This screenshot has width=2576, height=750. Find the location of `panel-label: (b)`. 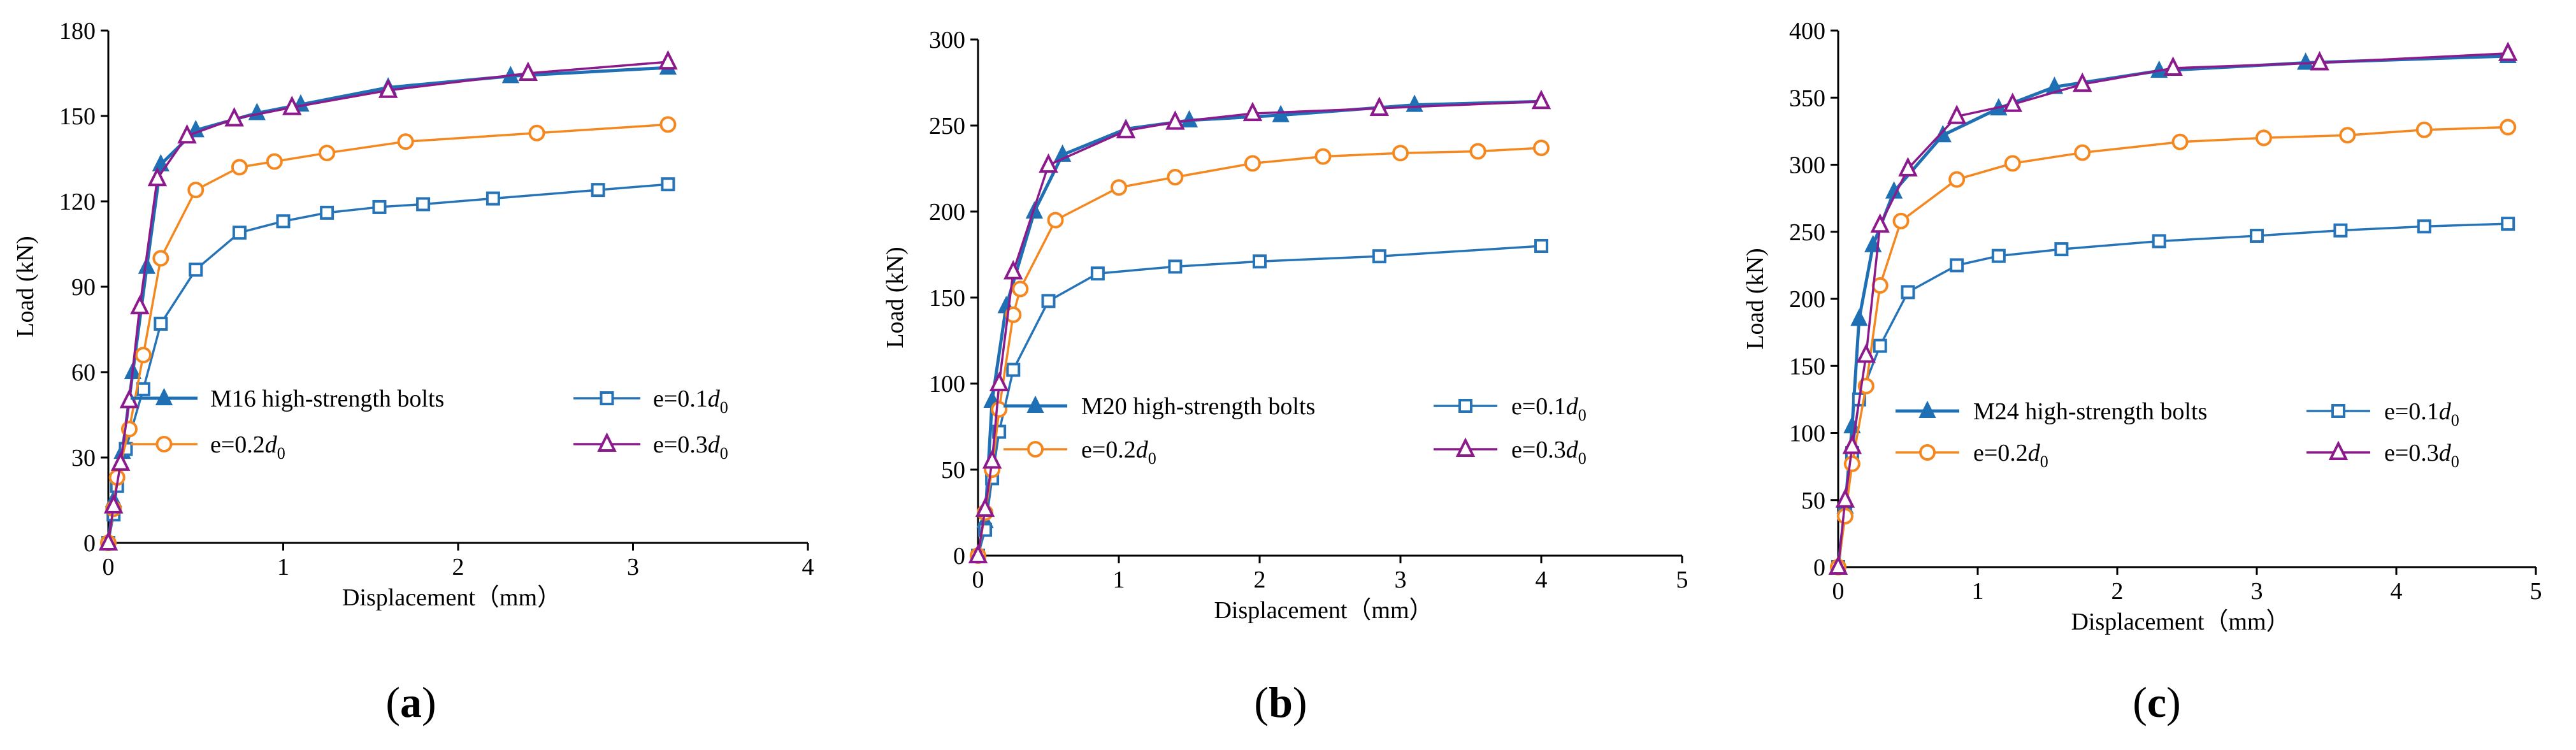

panel-label: (b) is located at coordinates (1280, 702).